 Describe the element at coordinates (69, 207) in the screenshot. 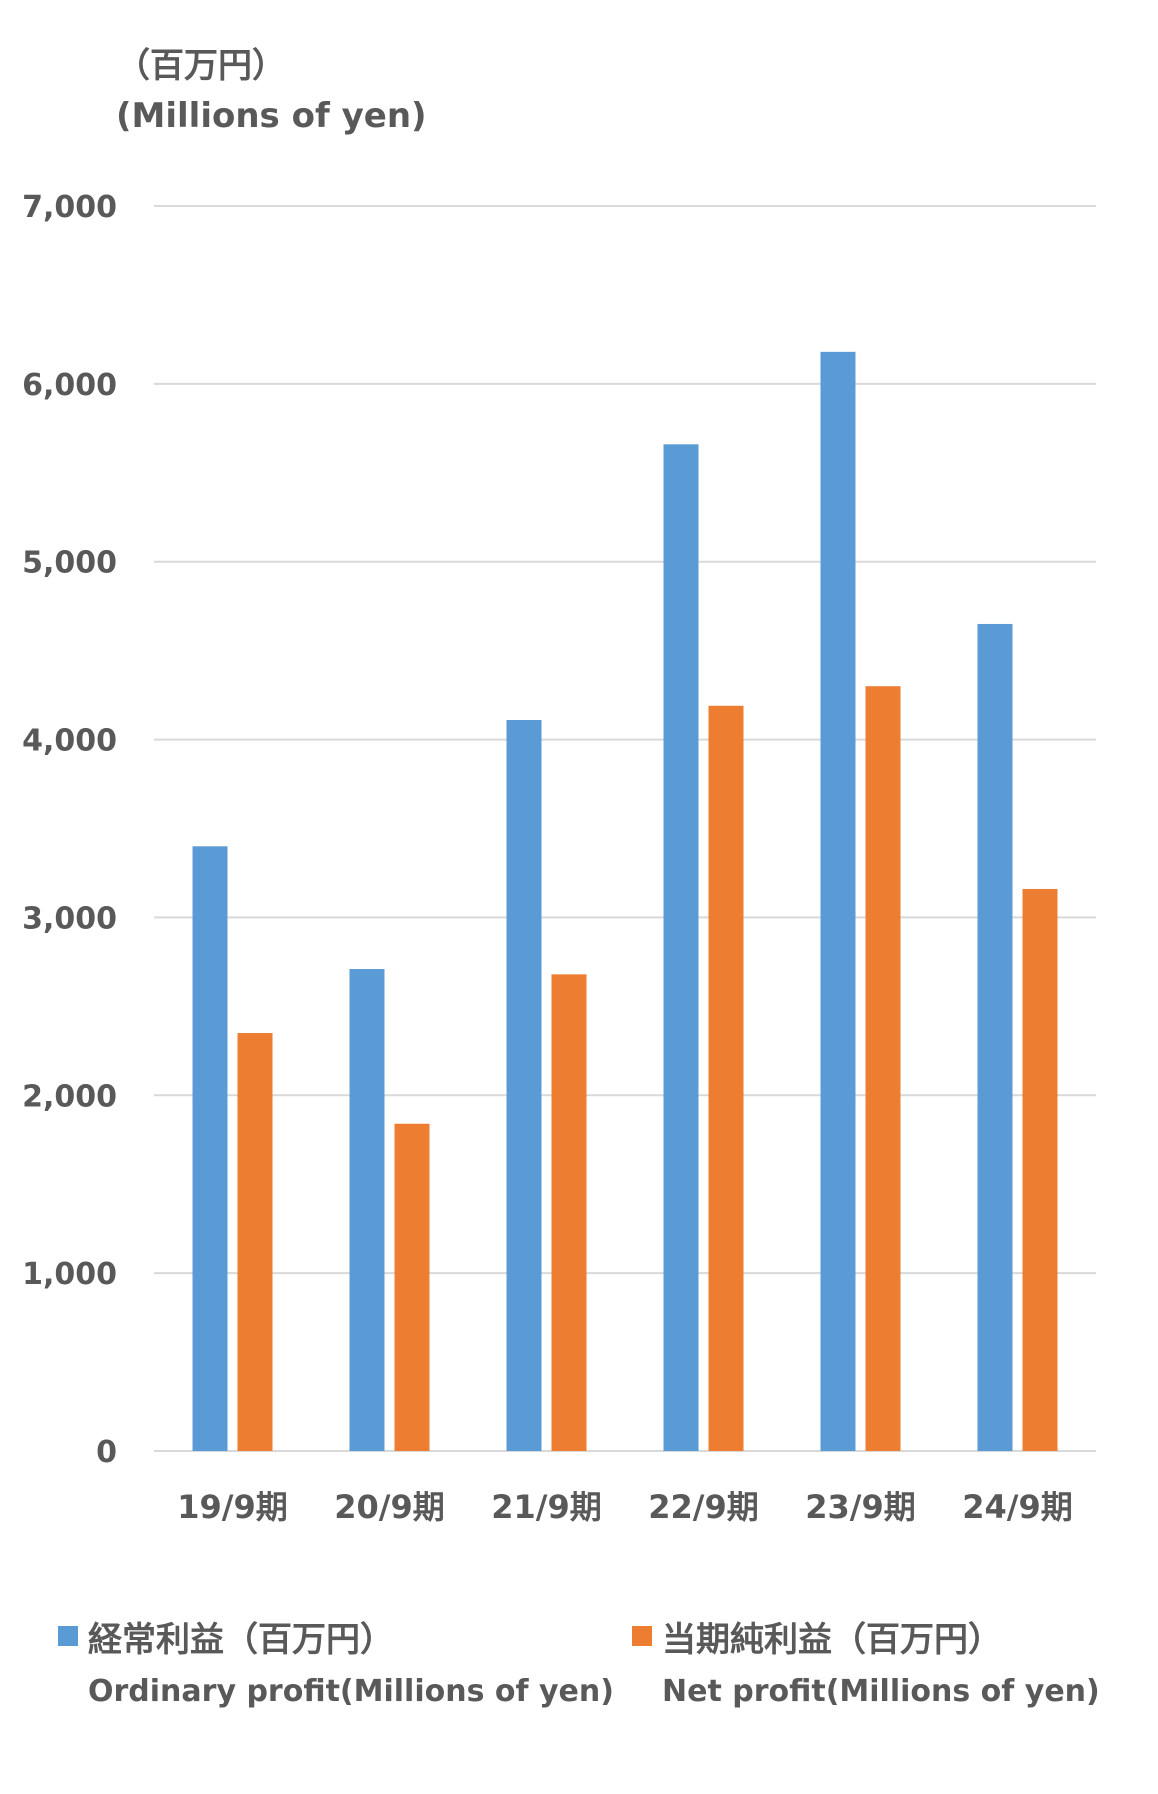

I see `y-tick-label: 7,000` at that location.